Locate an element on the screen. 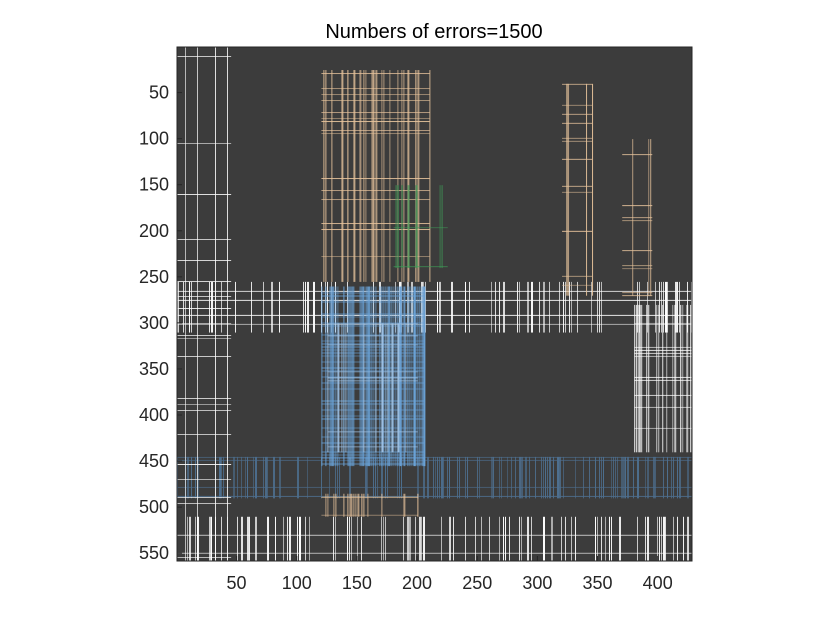 The height and width of the screenshot is (630, 840). y-tick-label: 500 is located at coordinates (154, 507).